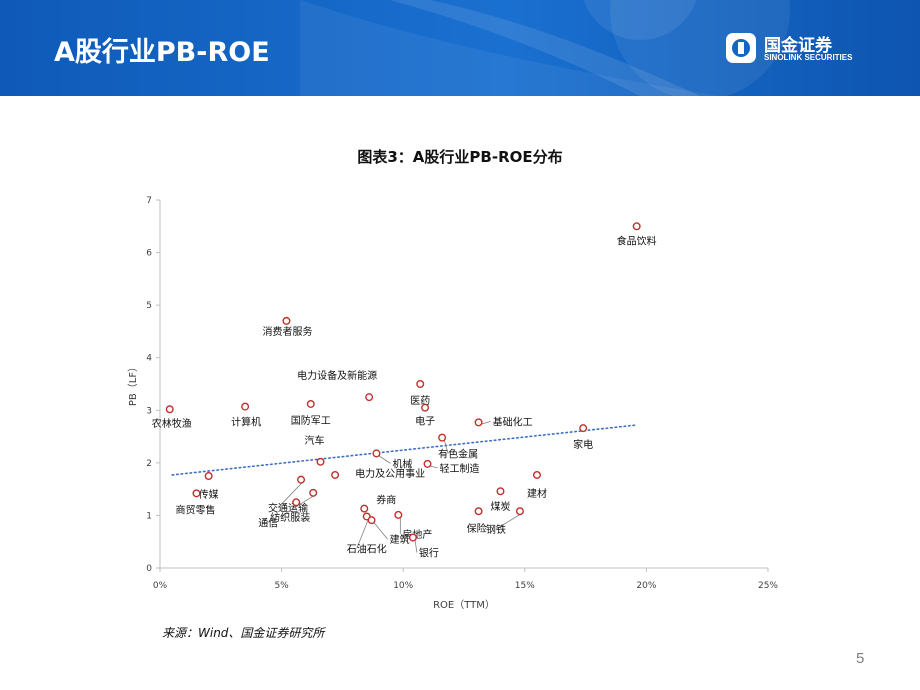 This screenshot has width=920, height=690. What do you see at coordinates (525, 586) in the screenshot?
I see `x-tick-label: 15%` at bounding box center [525, 586].